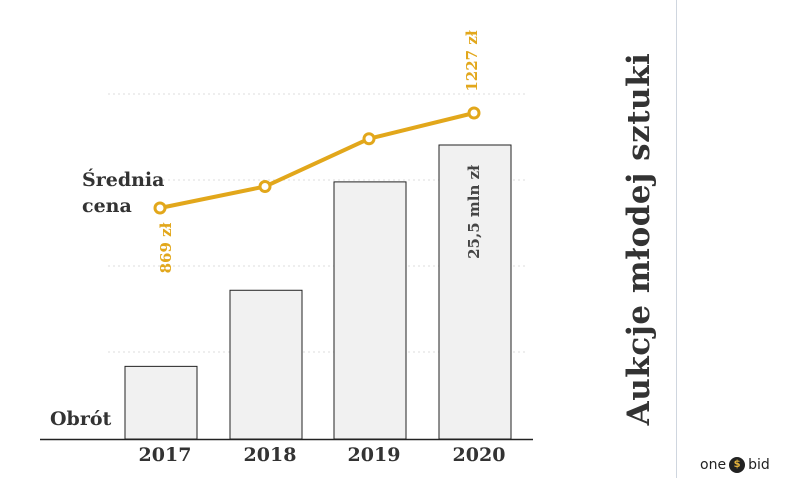  What do you see at coordinates (737, 465) in the screenshot?
I see `coin-icon: $` at bounding box center [737, 465].